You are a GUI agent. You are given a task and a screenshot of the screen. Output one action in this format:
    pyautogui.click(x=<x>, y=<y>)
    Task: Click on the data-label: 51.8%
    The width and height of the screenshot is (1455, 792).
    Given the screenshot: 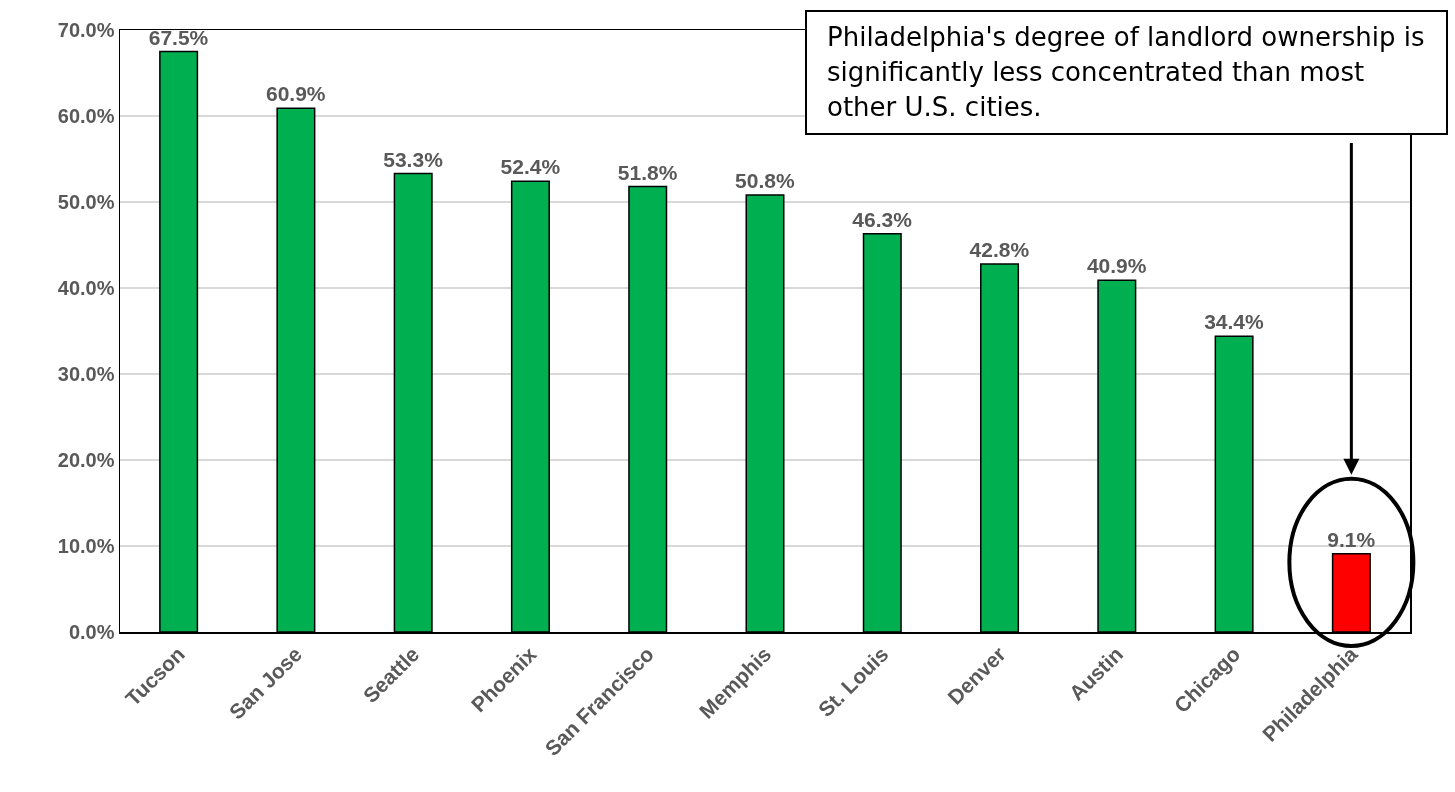 What is the action you would take?
    pyautogui.click(x=647, y=172)
    